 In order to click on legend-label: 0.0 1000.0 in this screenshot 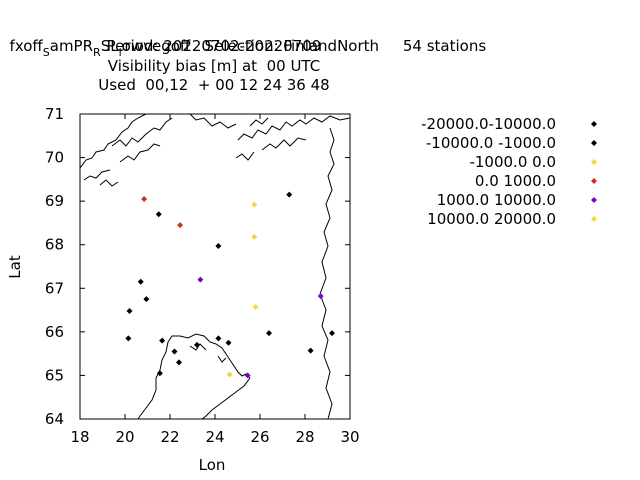, I will do `click(515, 181)`.